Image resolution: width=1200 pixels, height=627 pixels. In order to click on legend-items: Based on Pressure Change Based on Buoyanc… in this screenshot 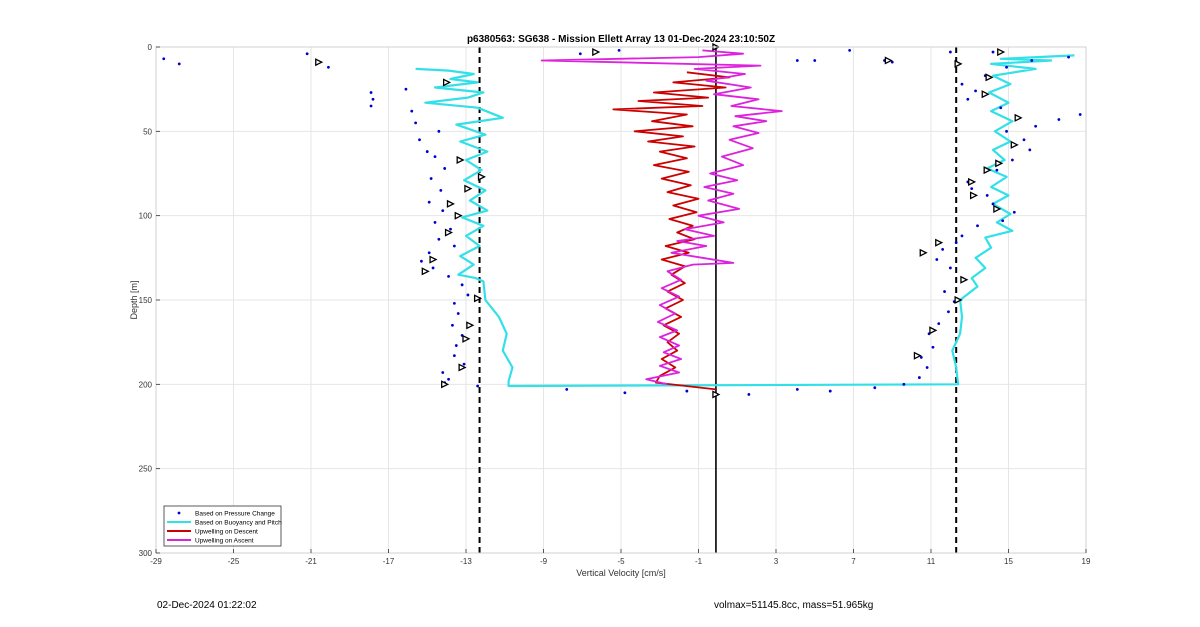, I will do `click(224, 528)`.